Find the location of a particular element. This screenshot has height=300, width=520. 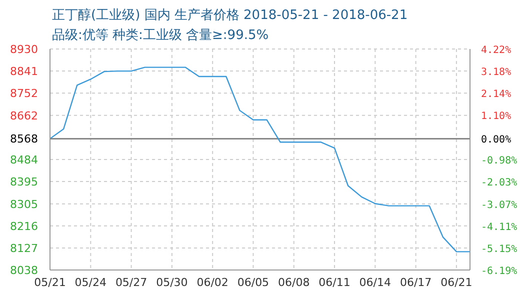

y2-tick-label: 4.22% is located at coordinates (496, 50).